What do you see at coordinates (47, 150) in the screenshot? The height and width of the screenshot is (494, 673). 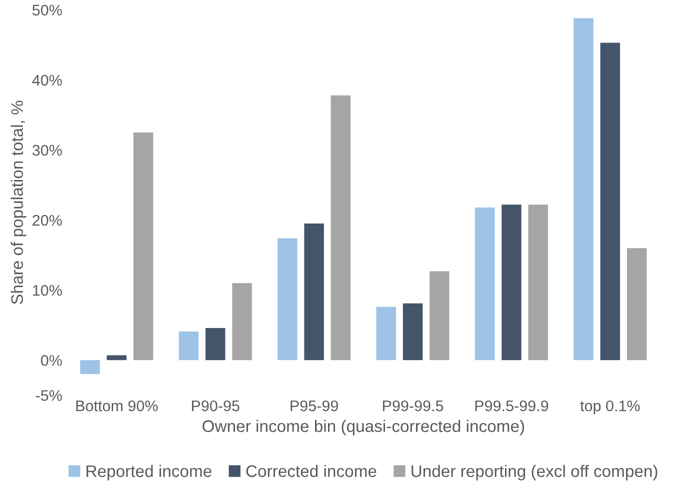 I see `y-tick-label: 30%` at bounding box center [47, 150].